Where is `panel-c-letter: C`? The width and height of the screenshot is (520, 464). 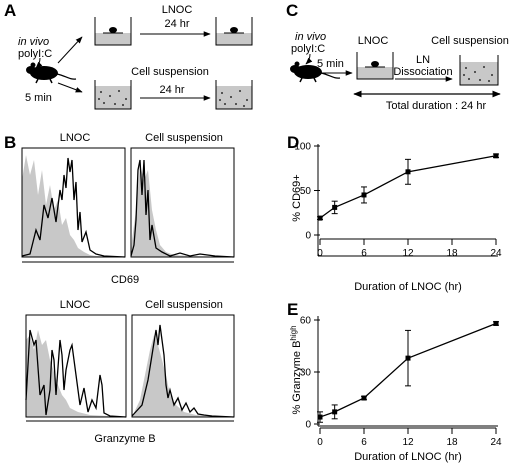 panel-c-letter: C is located at coordinates (292, 10).